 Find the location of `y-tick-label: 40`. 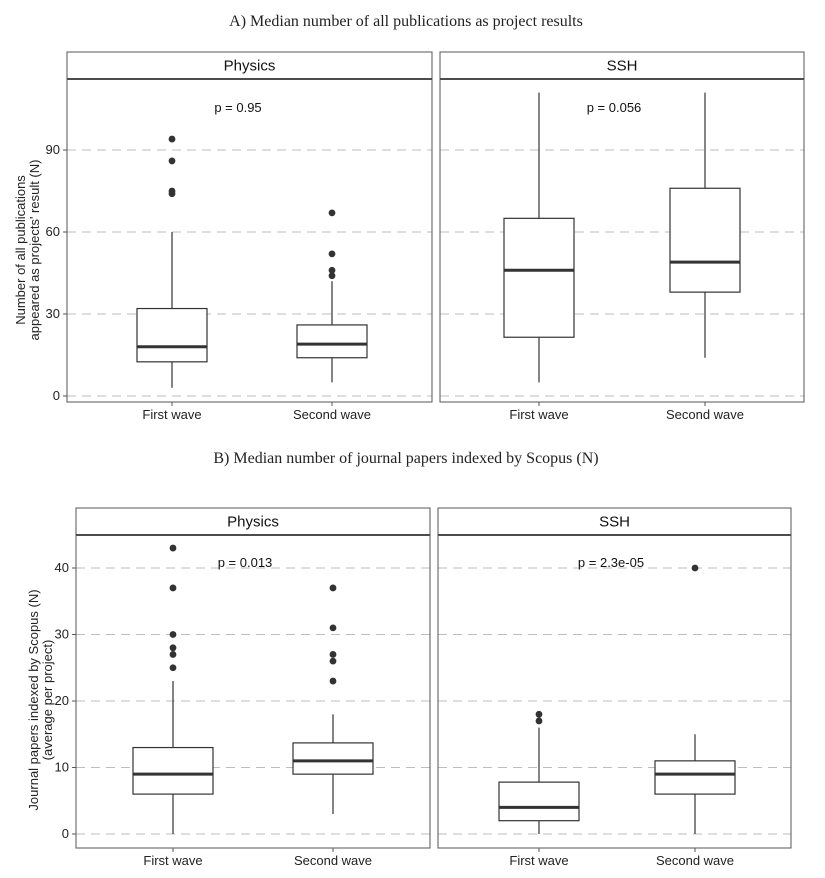

y-tick-label: 40 is located at coordinates (62, 567).